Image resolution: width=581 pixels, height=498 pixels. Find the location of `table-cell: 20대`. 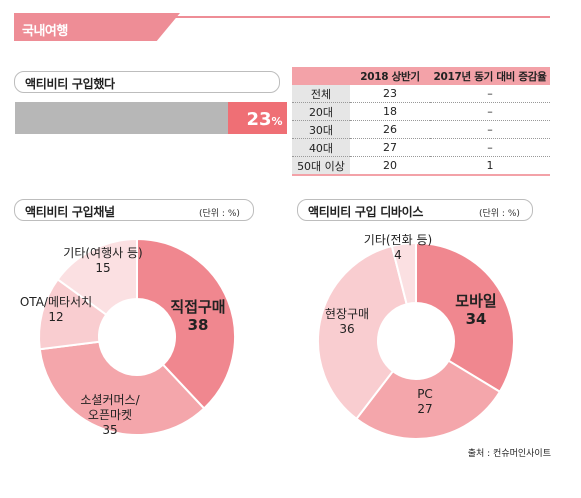

table-cell: 20대 is located at coordinates (321, 111).